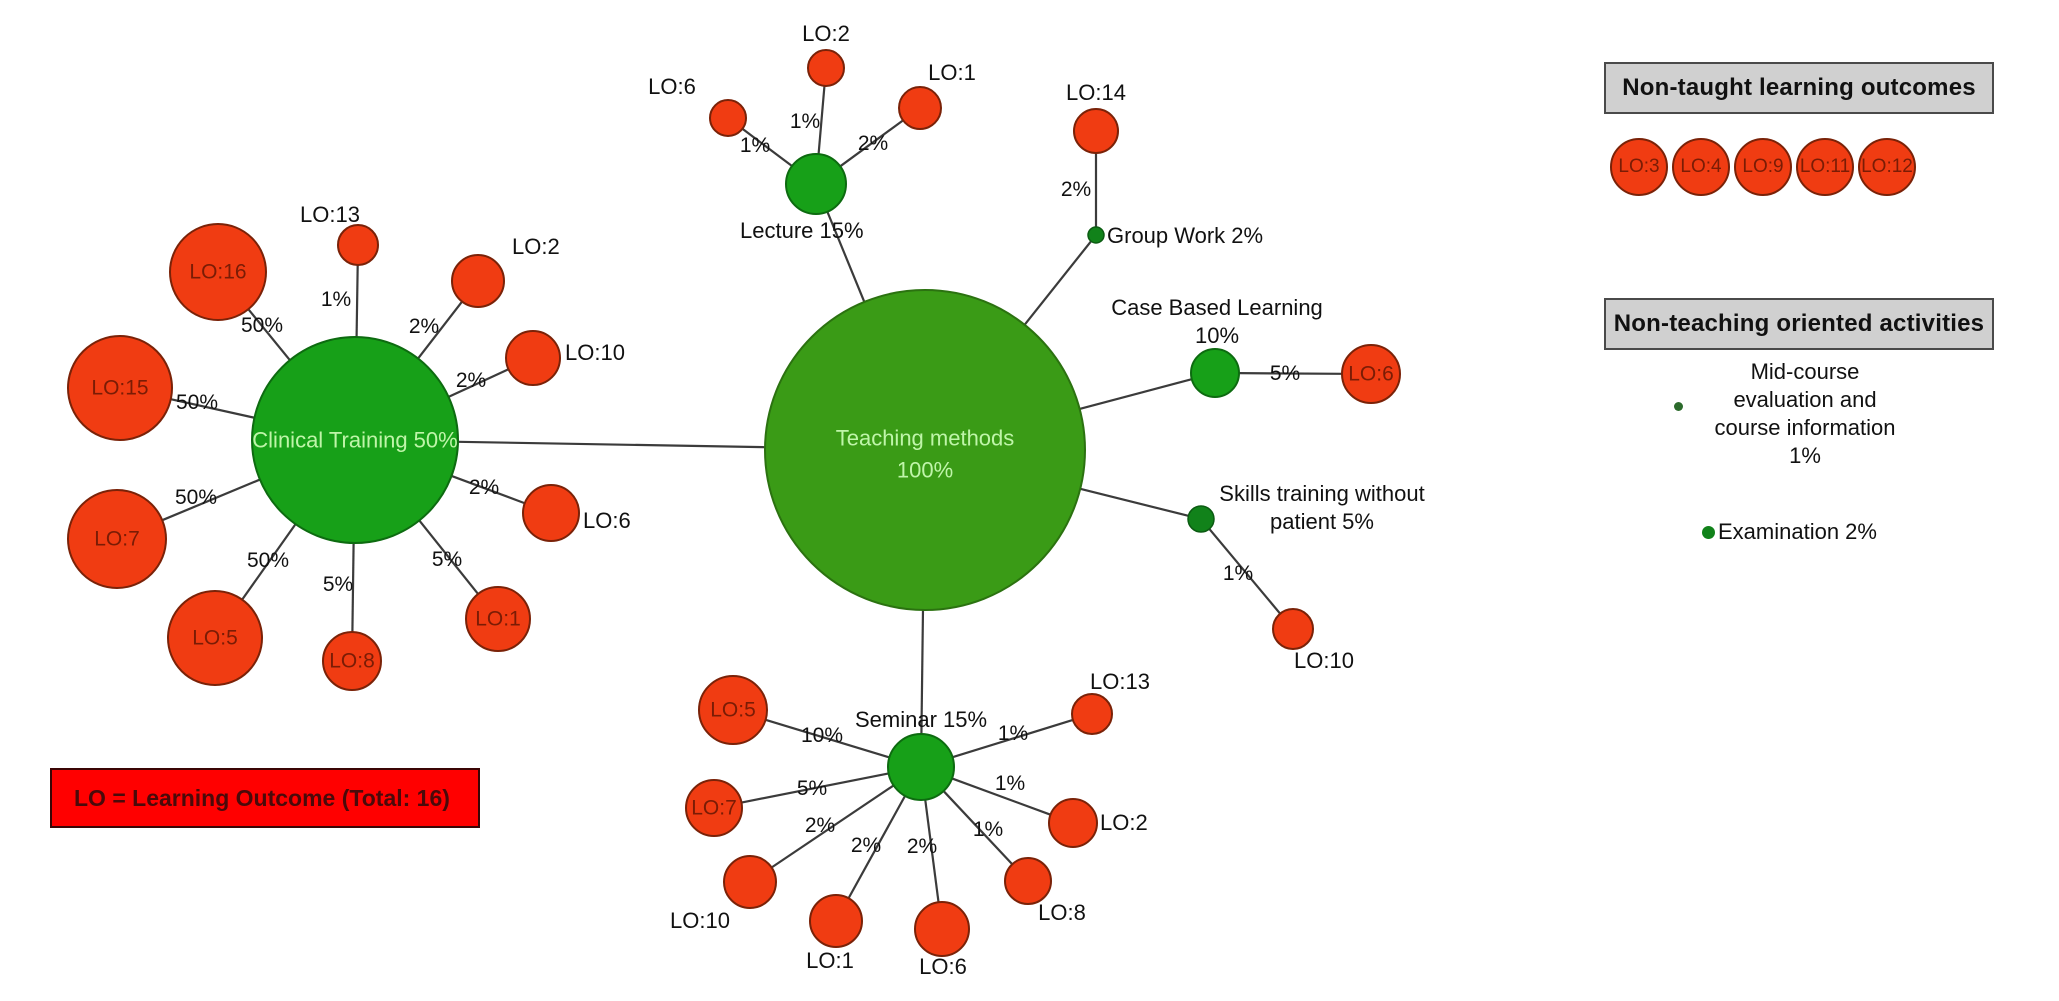 This screenshot has height=1001, width=2059. Describe the element at coordinates (988, 829) in the screenshot. I see `edge-percent-seminar-7: 1%` at that location.